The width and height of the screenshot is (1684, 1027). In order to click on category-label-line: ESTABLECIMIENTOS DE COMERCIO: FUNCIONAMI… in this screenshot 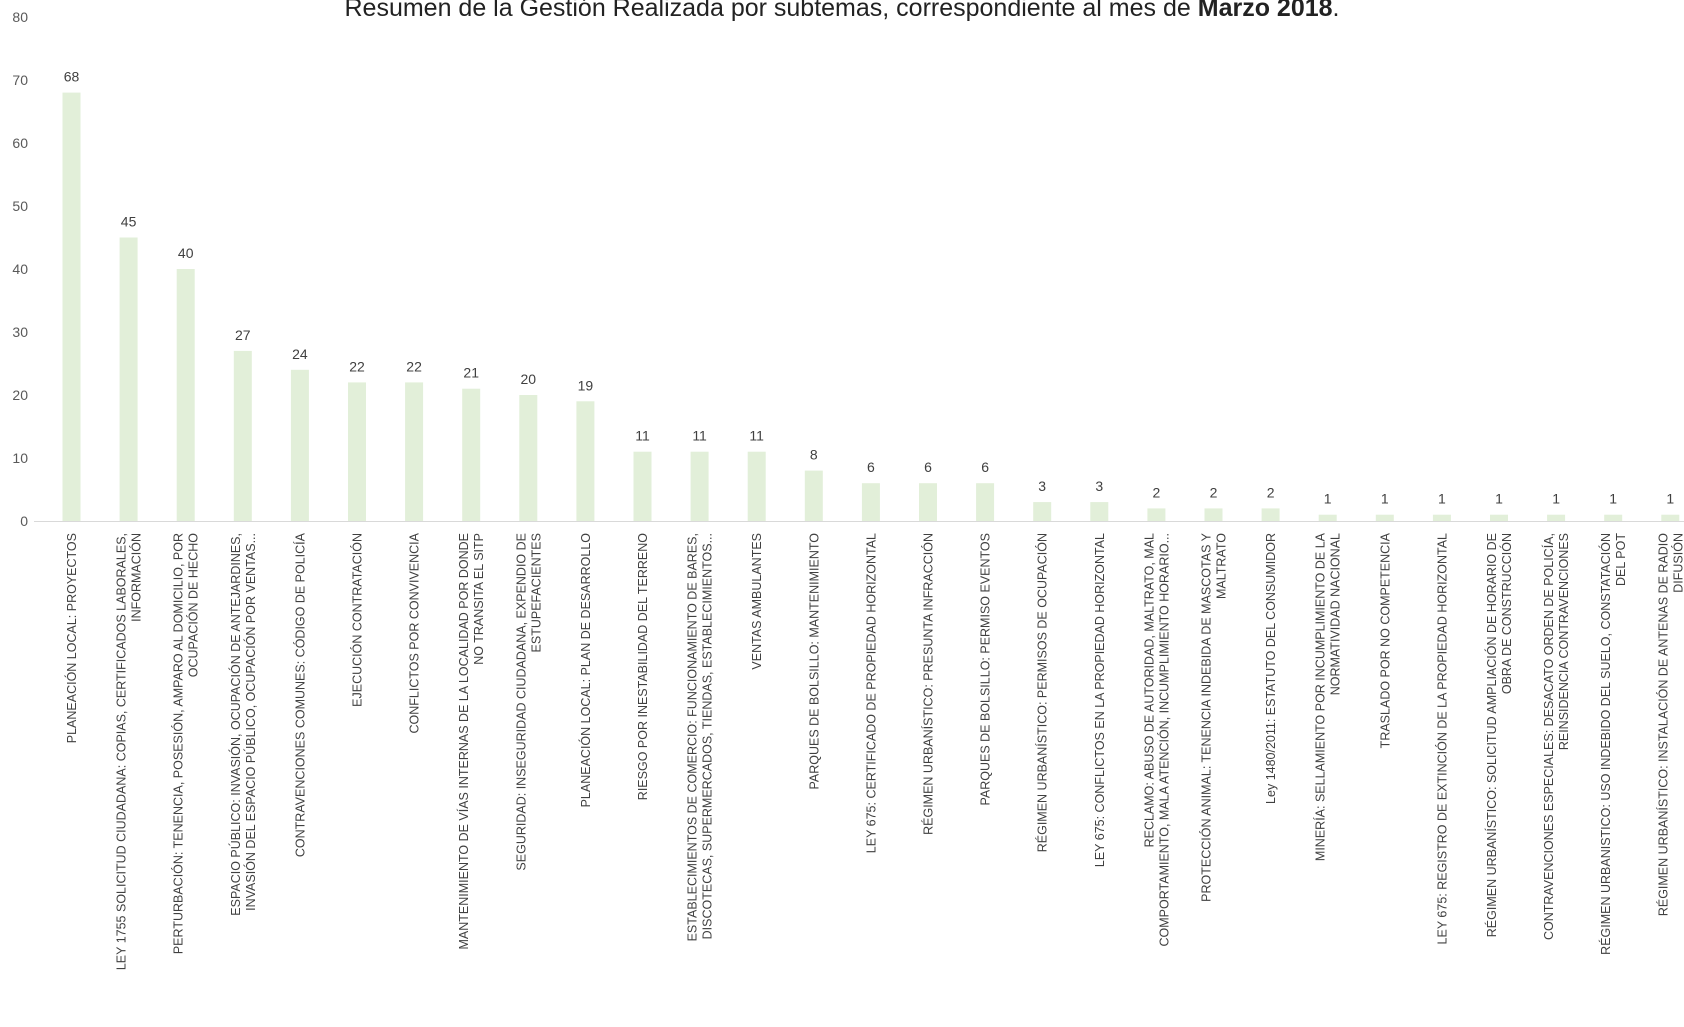, I will do `click(693, 737)`.